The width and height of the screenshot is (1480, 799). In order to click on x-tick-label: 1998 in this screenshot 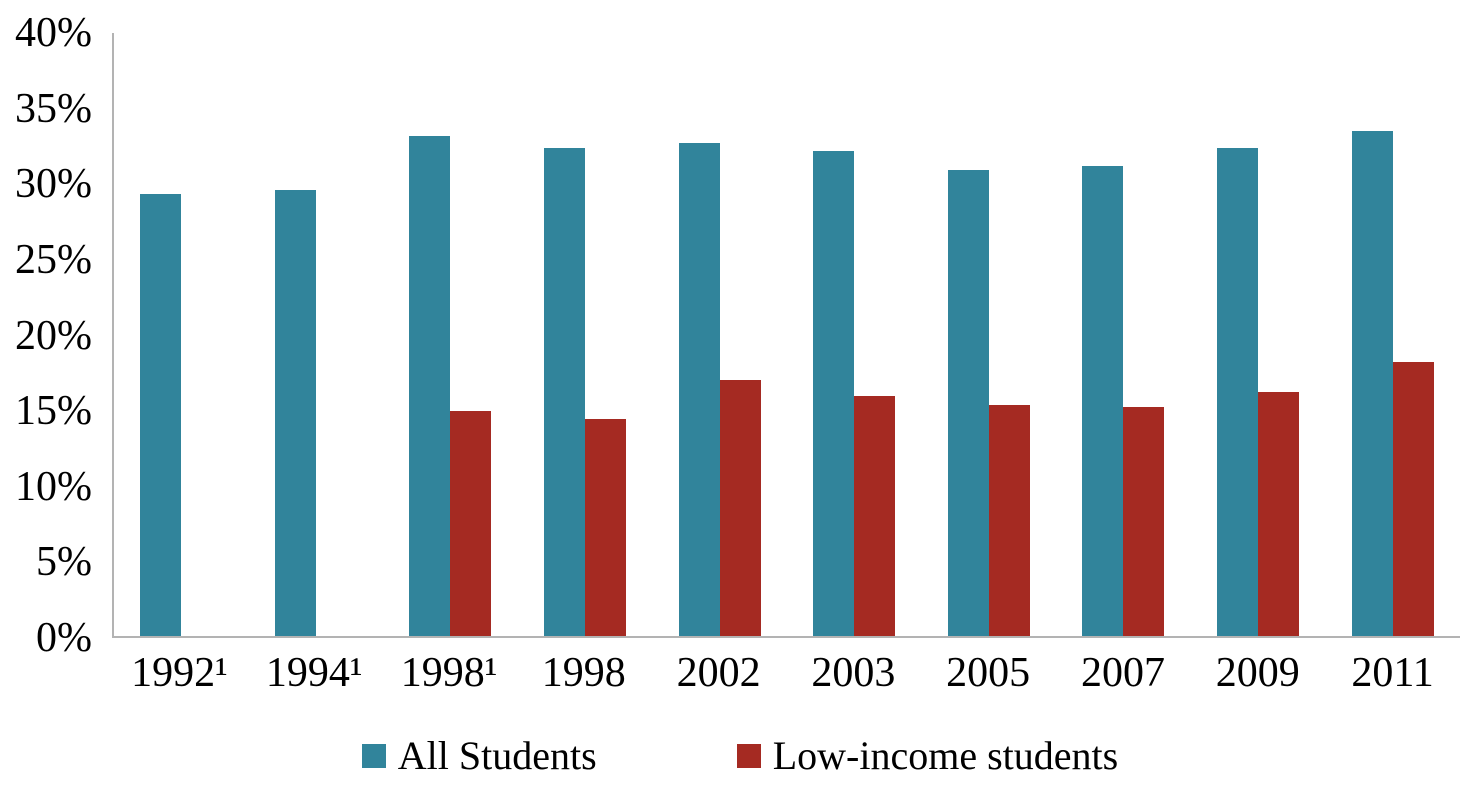, I will do `click(583, 673)`.